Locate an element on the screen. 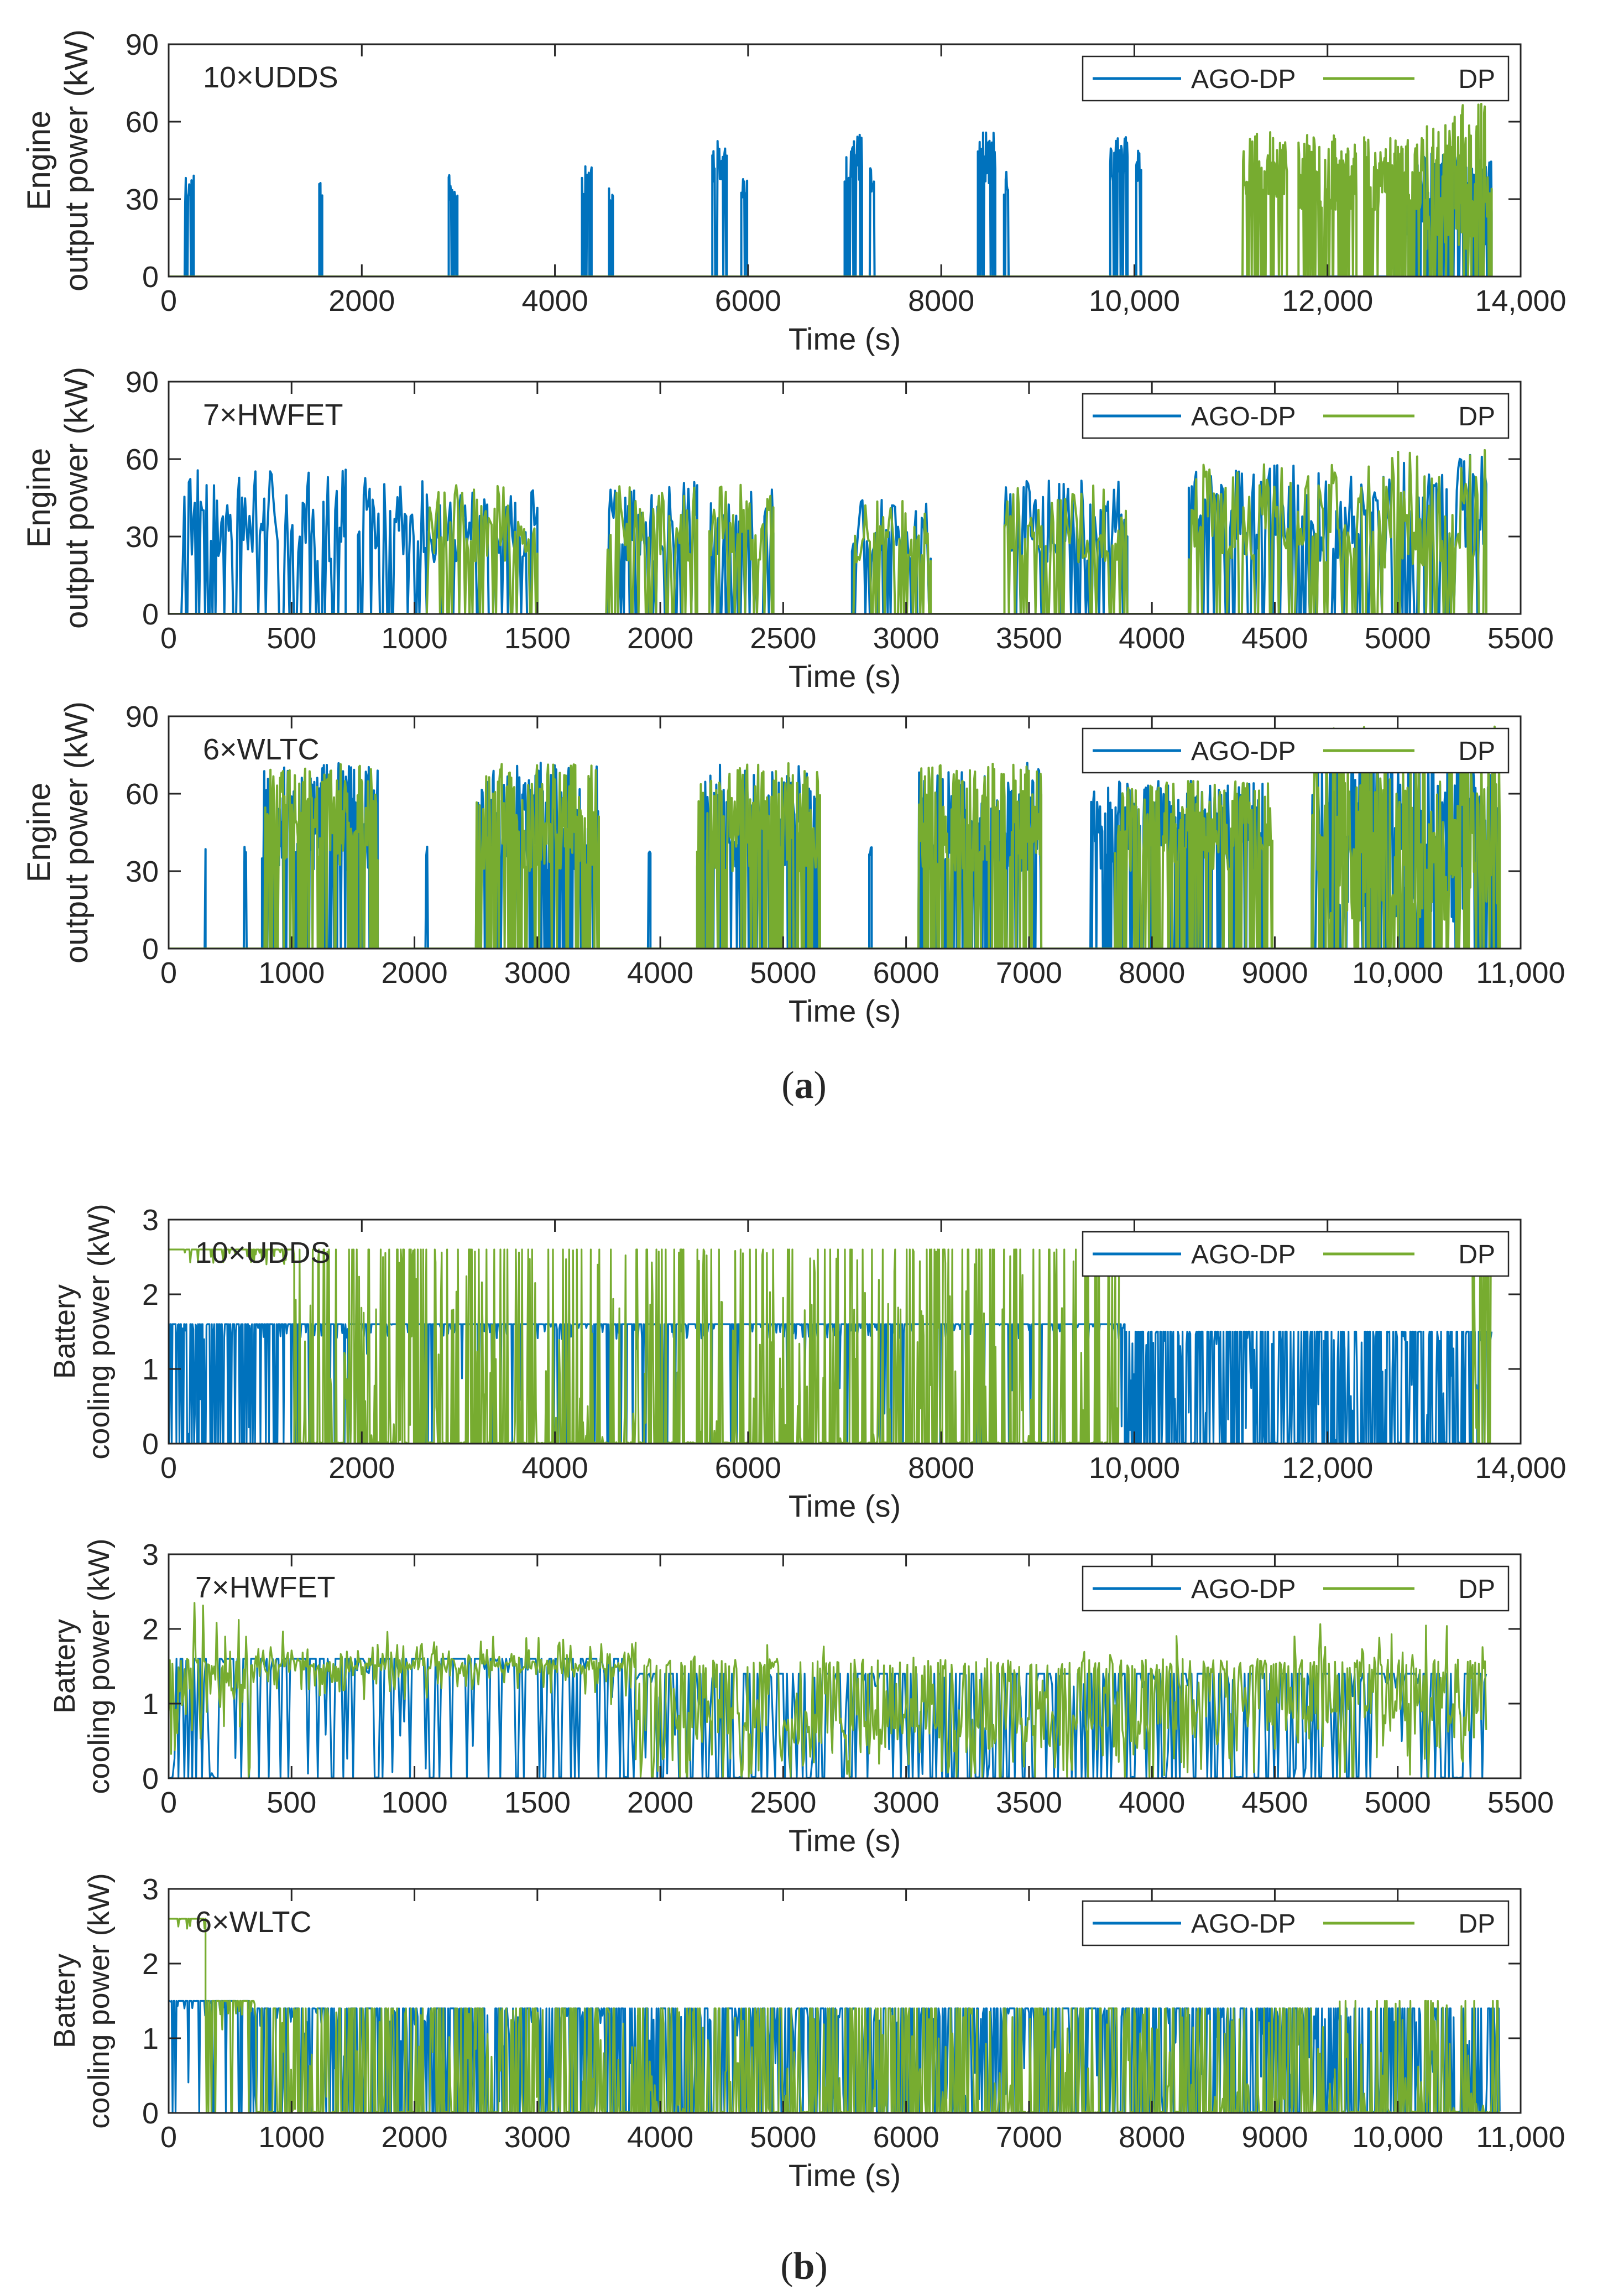  y-axis-label-line: Battery is located at coordinates (64, 2001).